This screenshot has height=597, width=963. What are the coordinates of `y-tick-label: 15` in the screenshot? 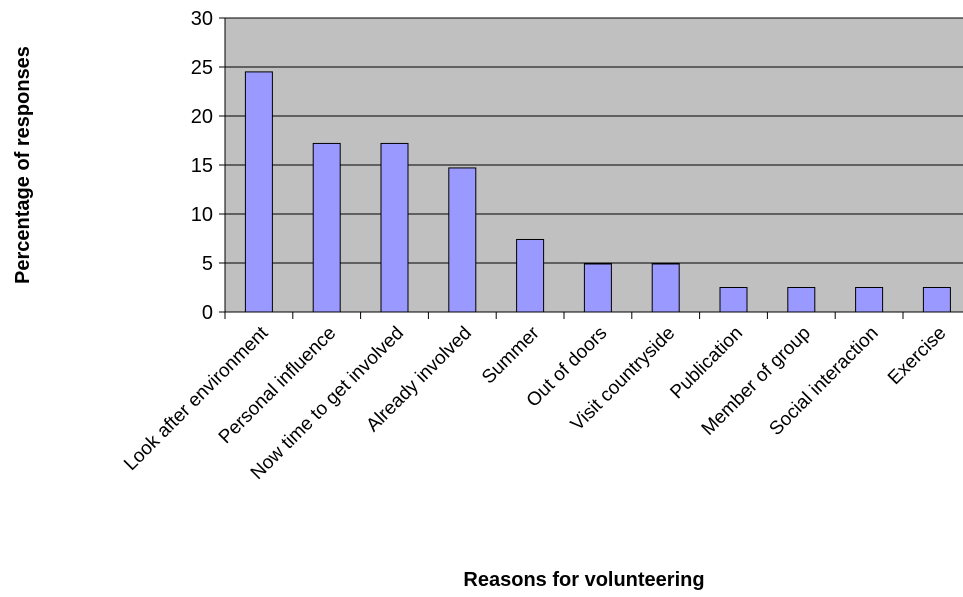 It's located at (202, 166).